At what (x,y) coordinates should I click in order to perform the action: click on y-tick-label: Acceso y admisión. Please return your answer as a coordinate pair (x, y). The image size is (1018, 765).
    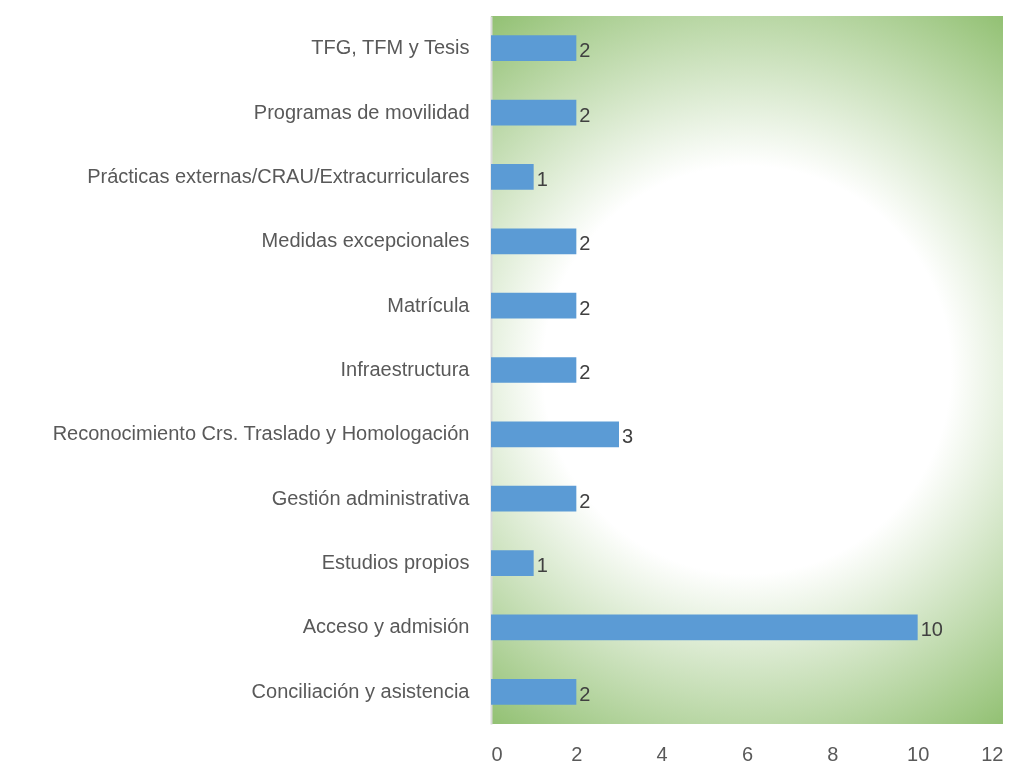
    Looking at the image, I should click on (386, 626).